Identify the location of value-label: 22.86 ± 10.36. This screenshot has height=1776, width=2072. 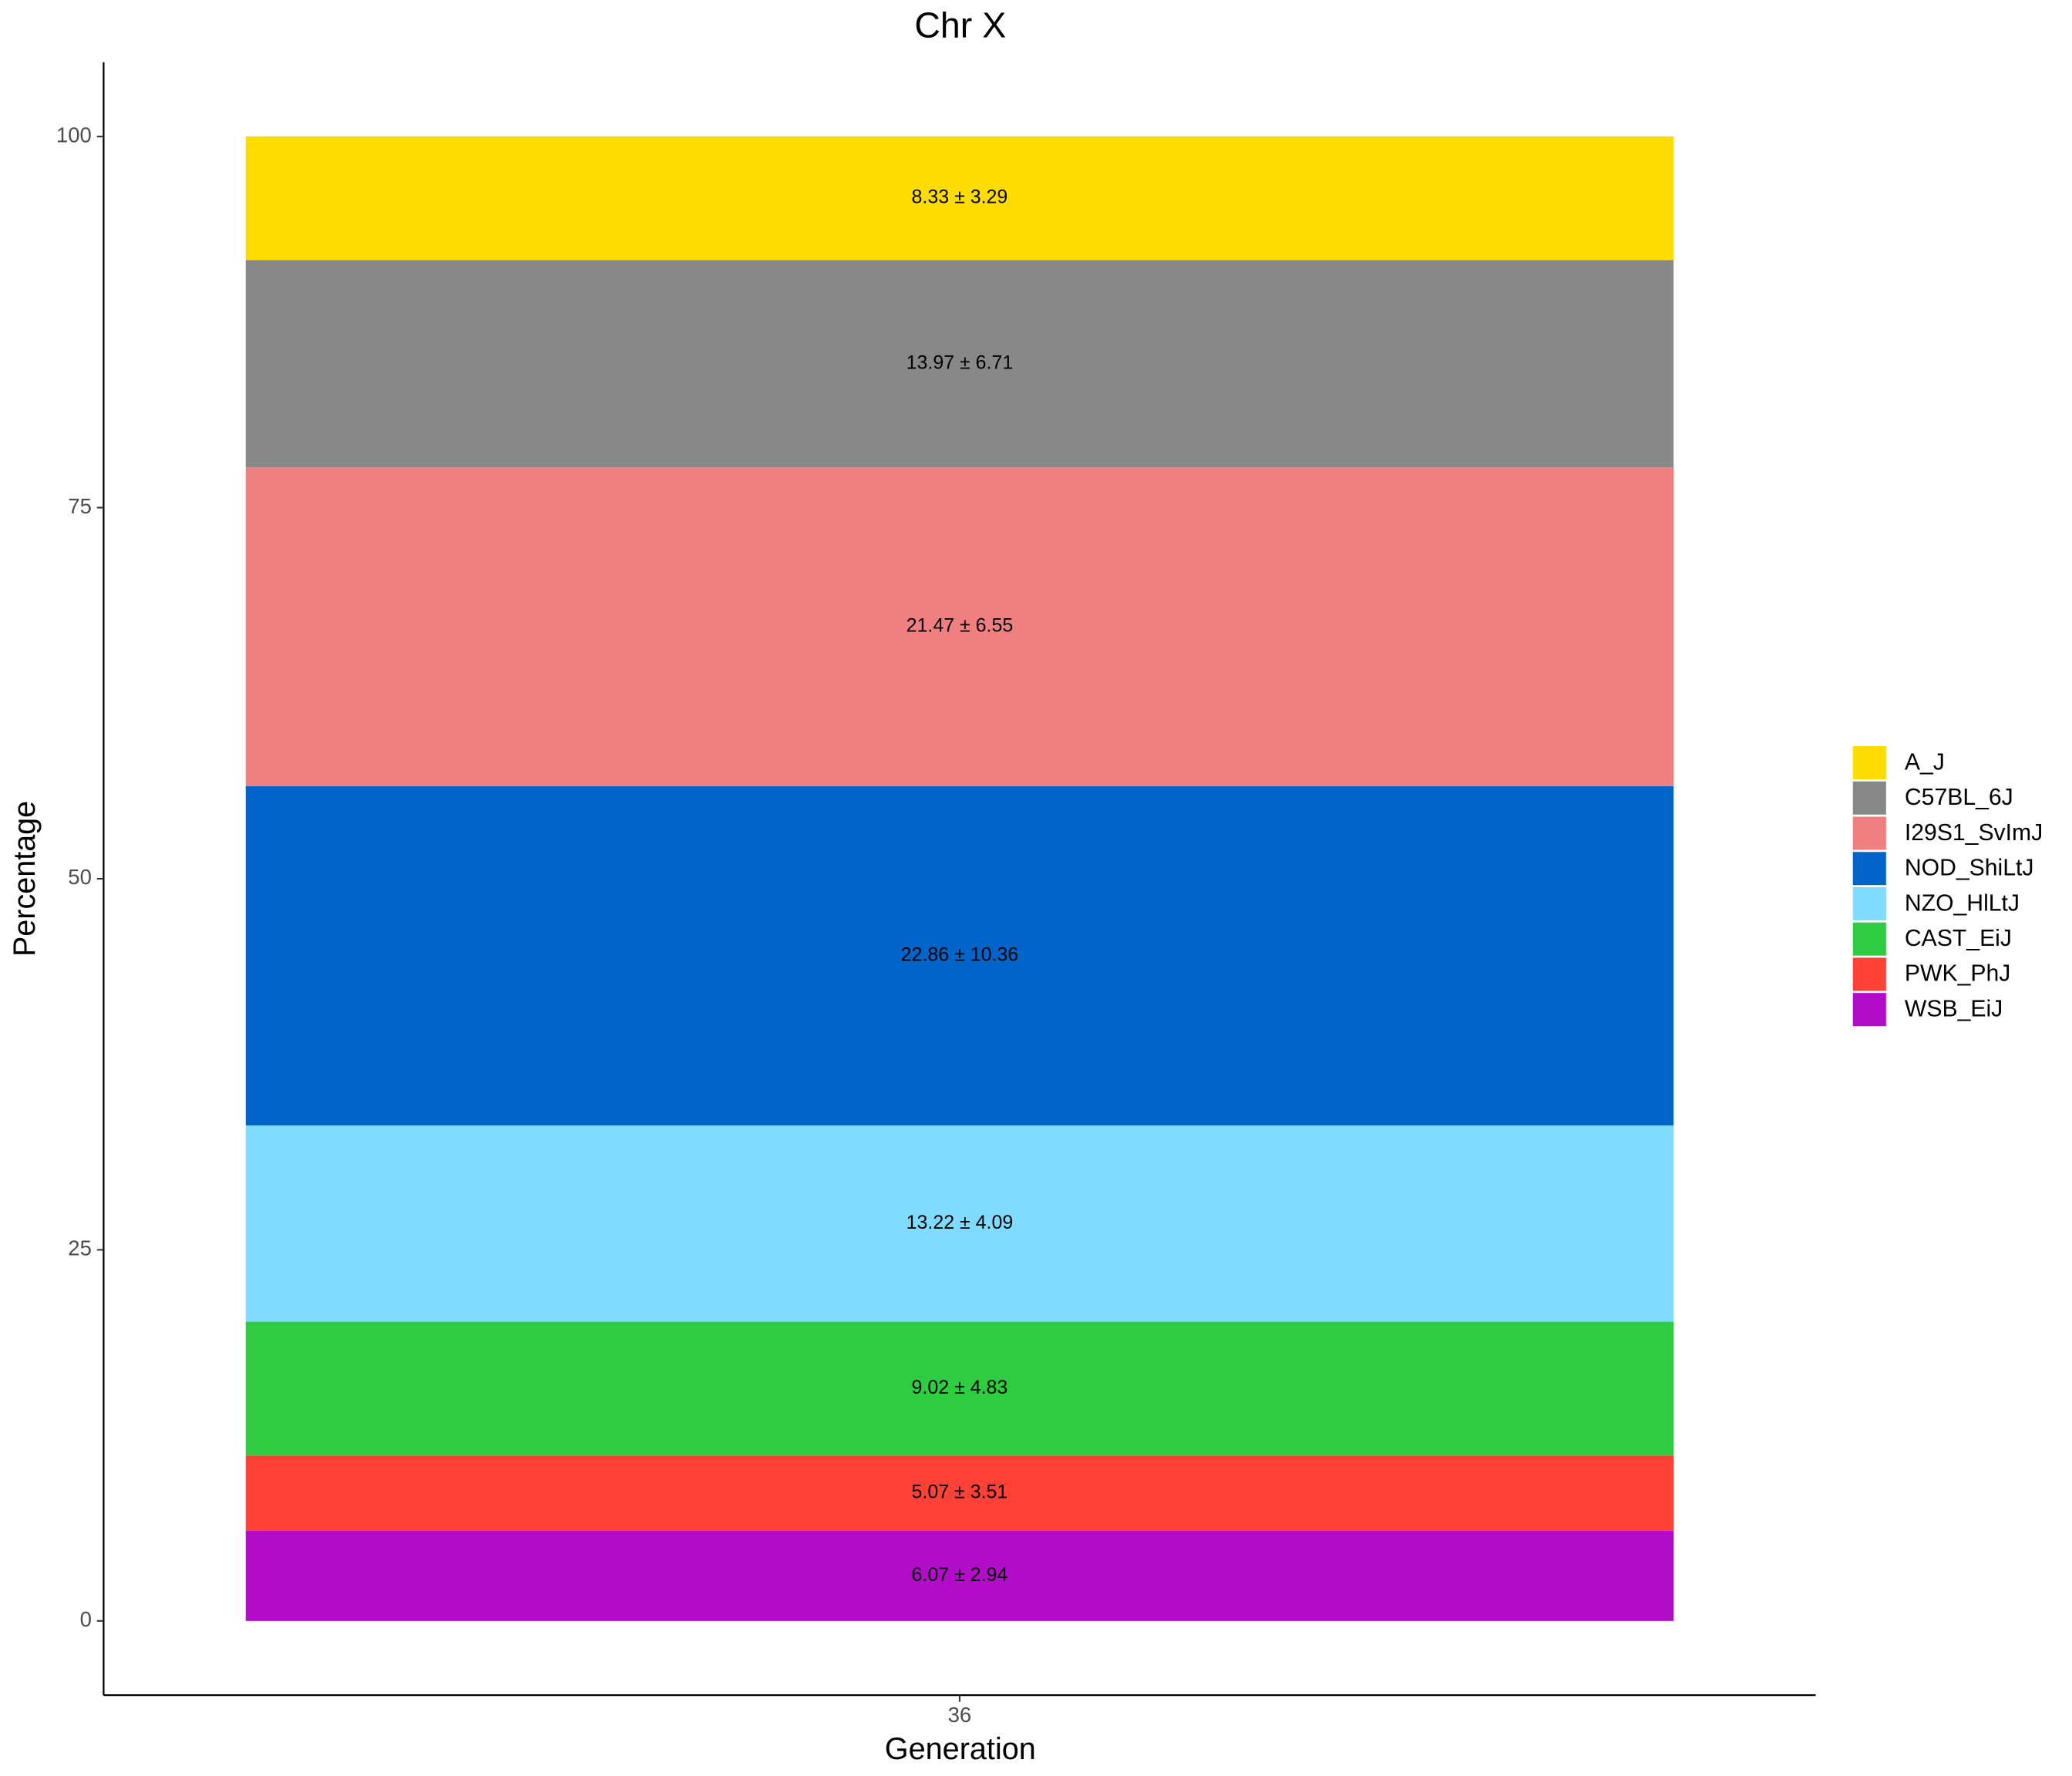
(960, 955).